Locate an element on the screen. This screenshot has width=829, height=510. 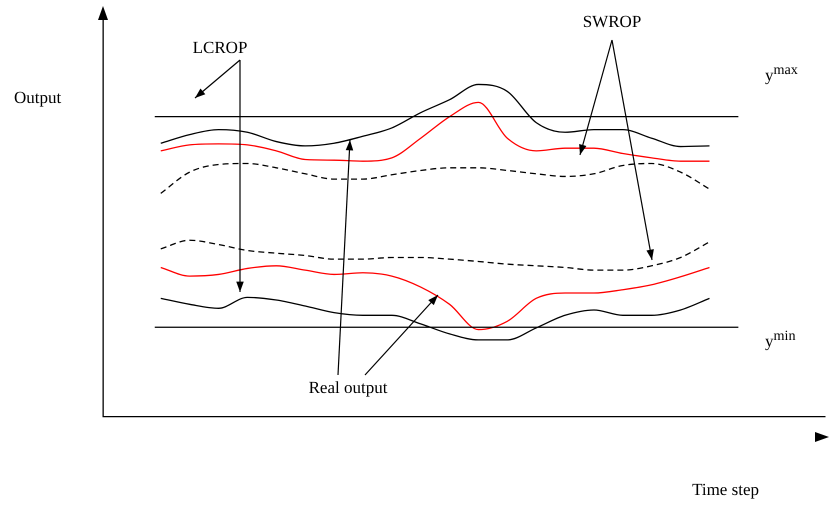
annotation: Real output is located at coordinates (348, 388).